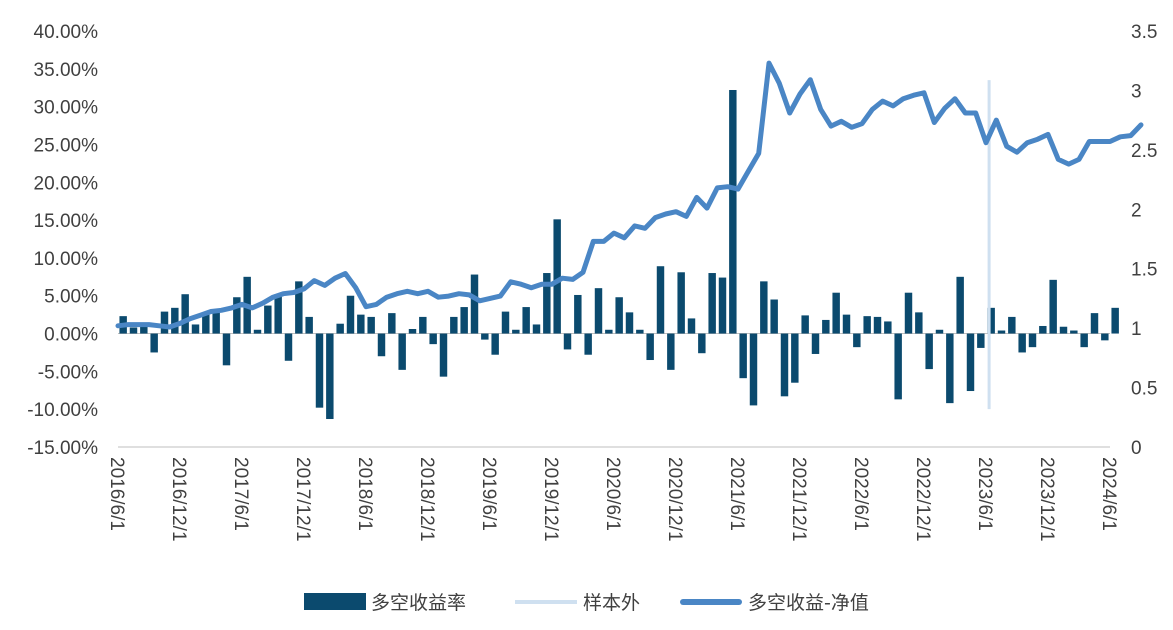 Image resolution: width=1173 pixels, height=630 pixels. I want to click on x-tick-label: 2020/12/1, so click(674, 499).